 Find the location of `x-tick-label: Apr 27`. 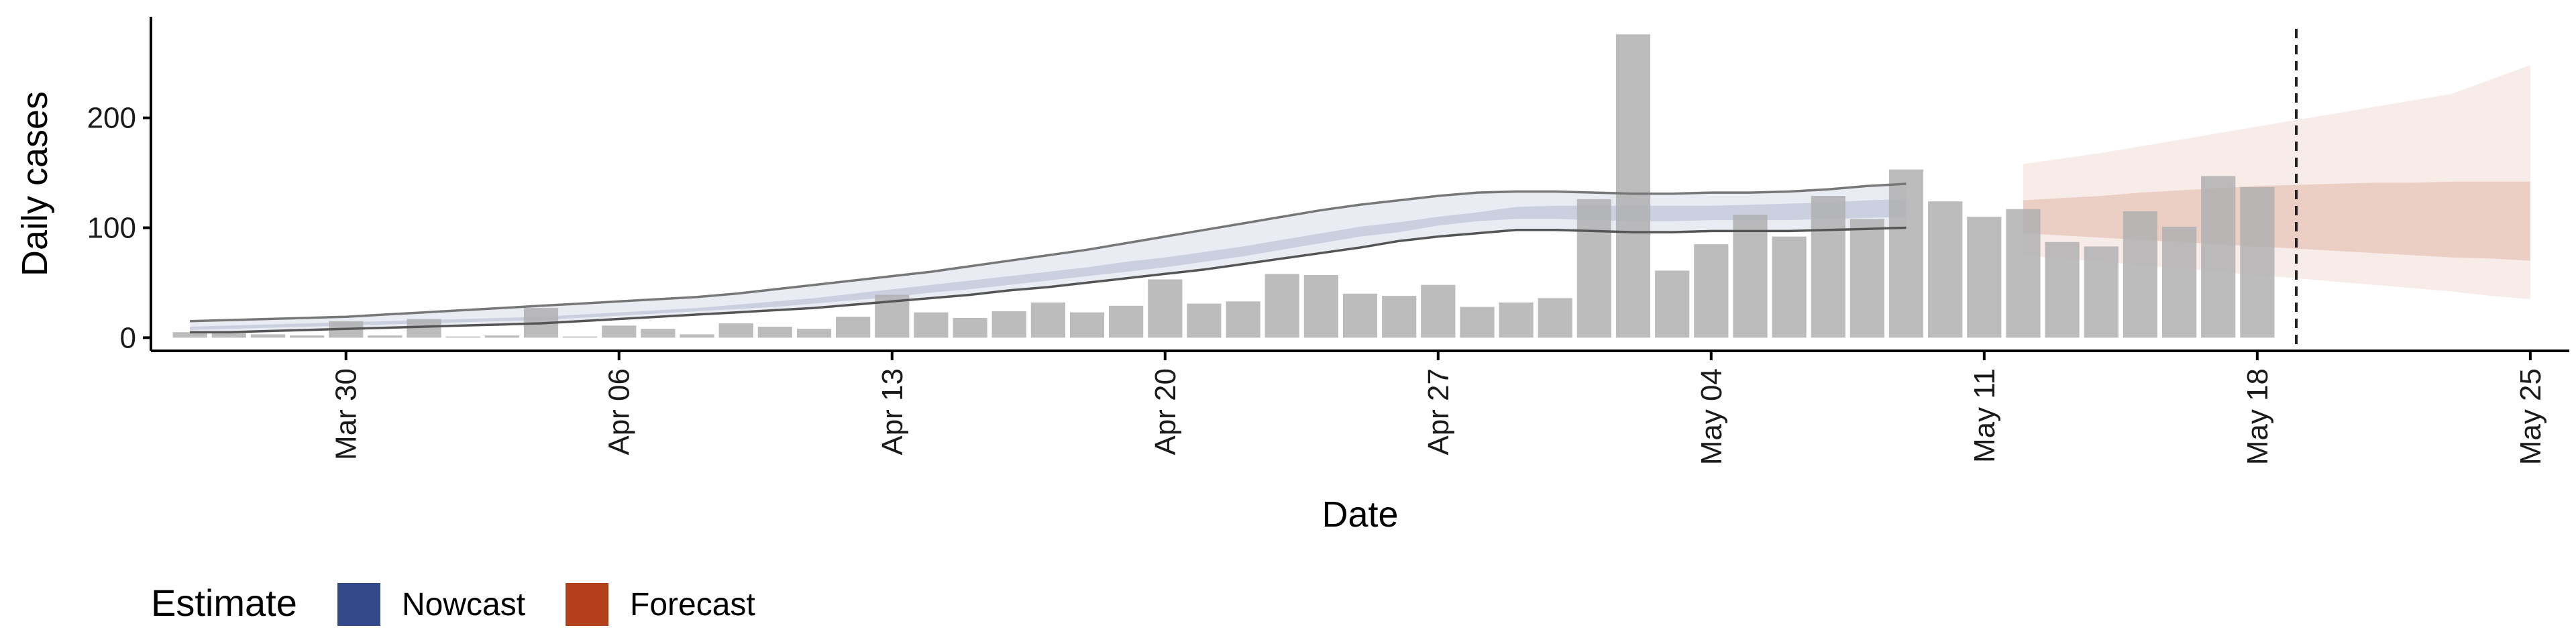

x-tick-label: Apr 27 is located at coordinates (1438, 411).